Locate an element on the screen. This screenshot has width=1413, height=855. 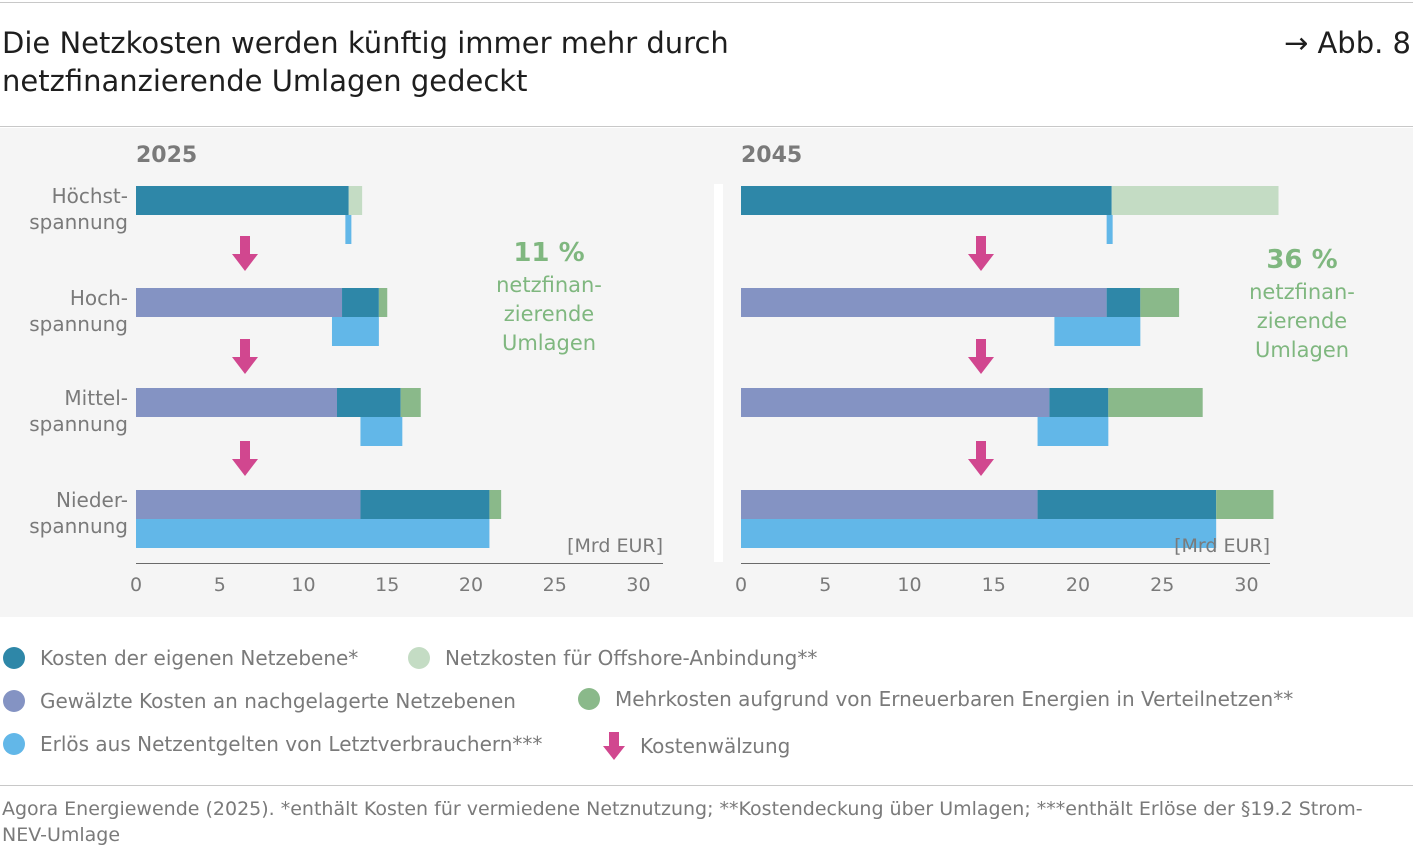
legend-swatch-rolled-over is located at coordinates (14, 701).